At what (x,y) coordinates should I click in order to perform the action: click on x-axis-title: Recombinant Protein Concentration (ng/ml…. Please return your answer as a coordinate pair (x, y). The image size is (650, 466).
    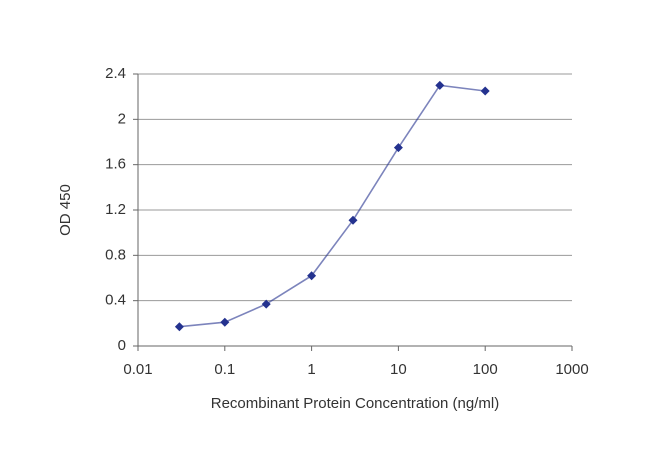
    Looking at the image, I should click on (355, 403).